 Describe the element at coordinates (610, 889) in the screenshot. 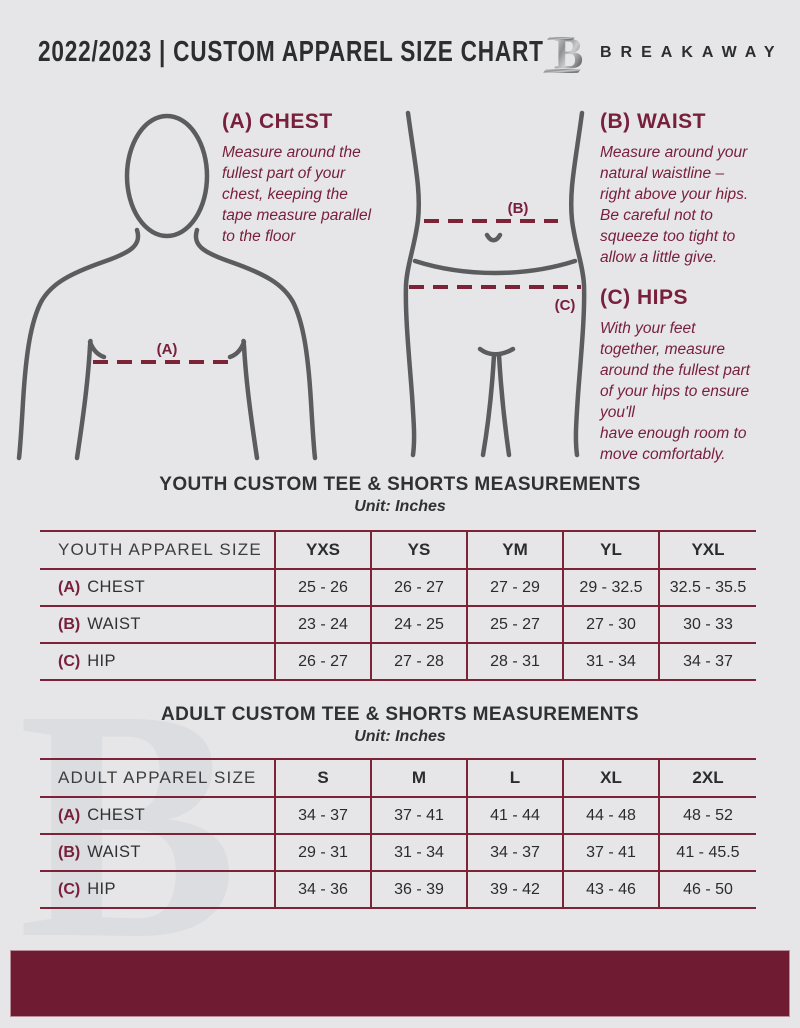

I see `cell-value: 43 - 46` at that location.